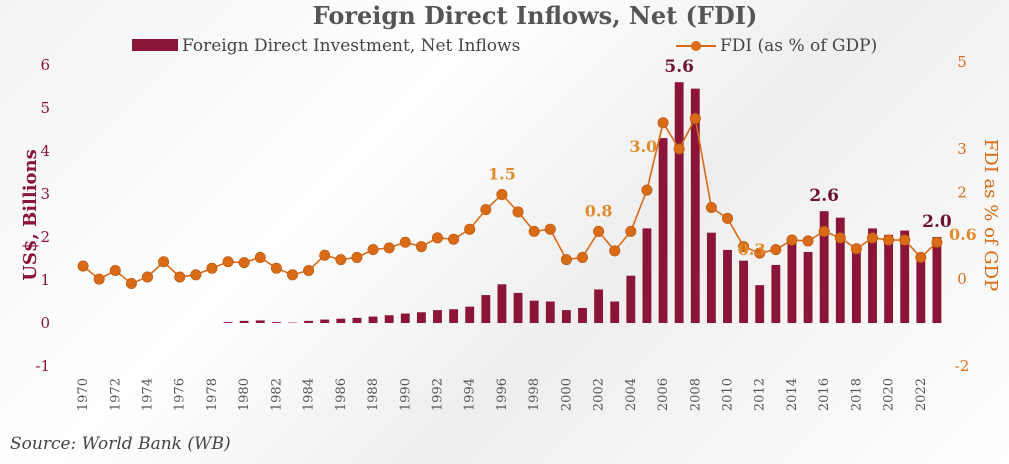 This screenshot has width=1009, height=464. I want to click on x-tick-label: 1990, so click(405, 394).